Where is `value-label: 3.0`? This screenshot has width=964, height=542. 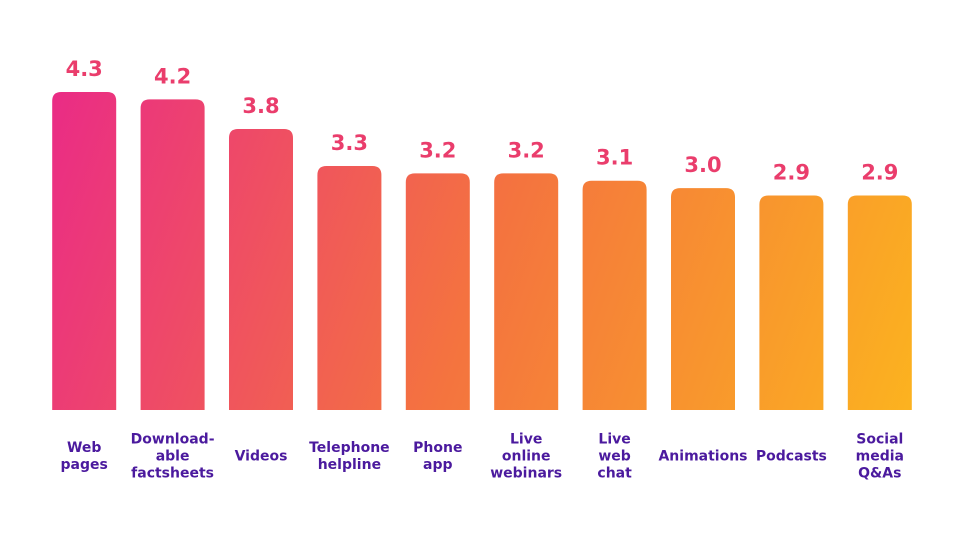
value-label: 3.0 is located at coordinates (702, 165).